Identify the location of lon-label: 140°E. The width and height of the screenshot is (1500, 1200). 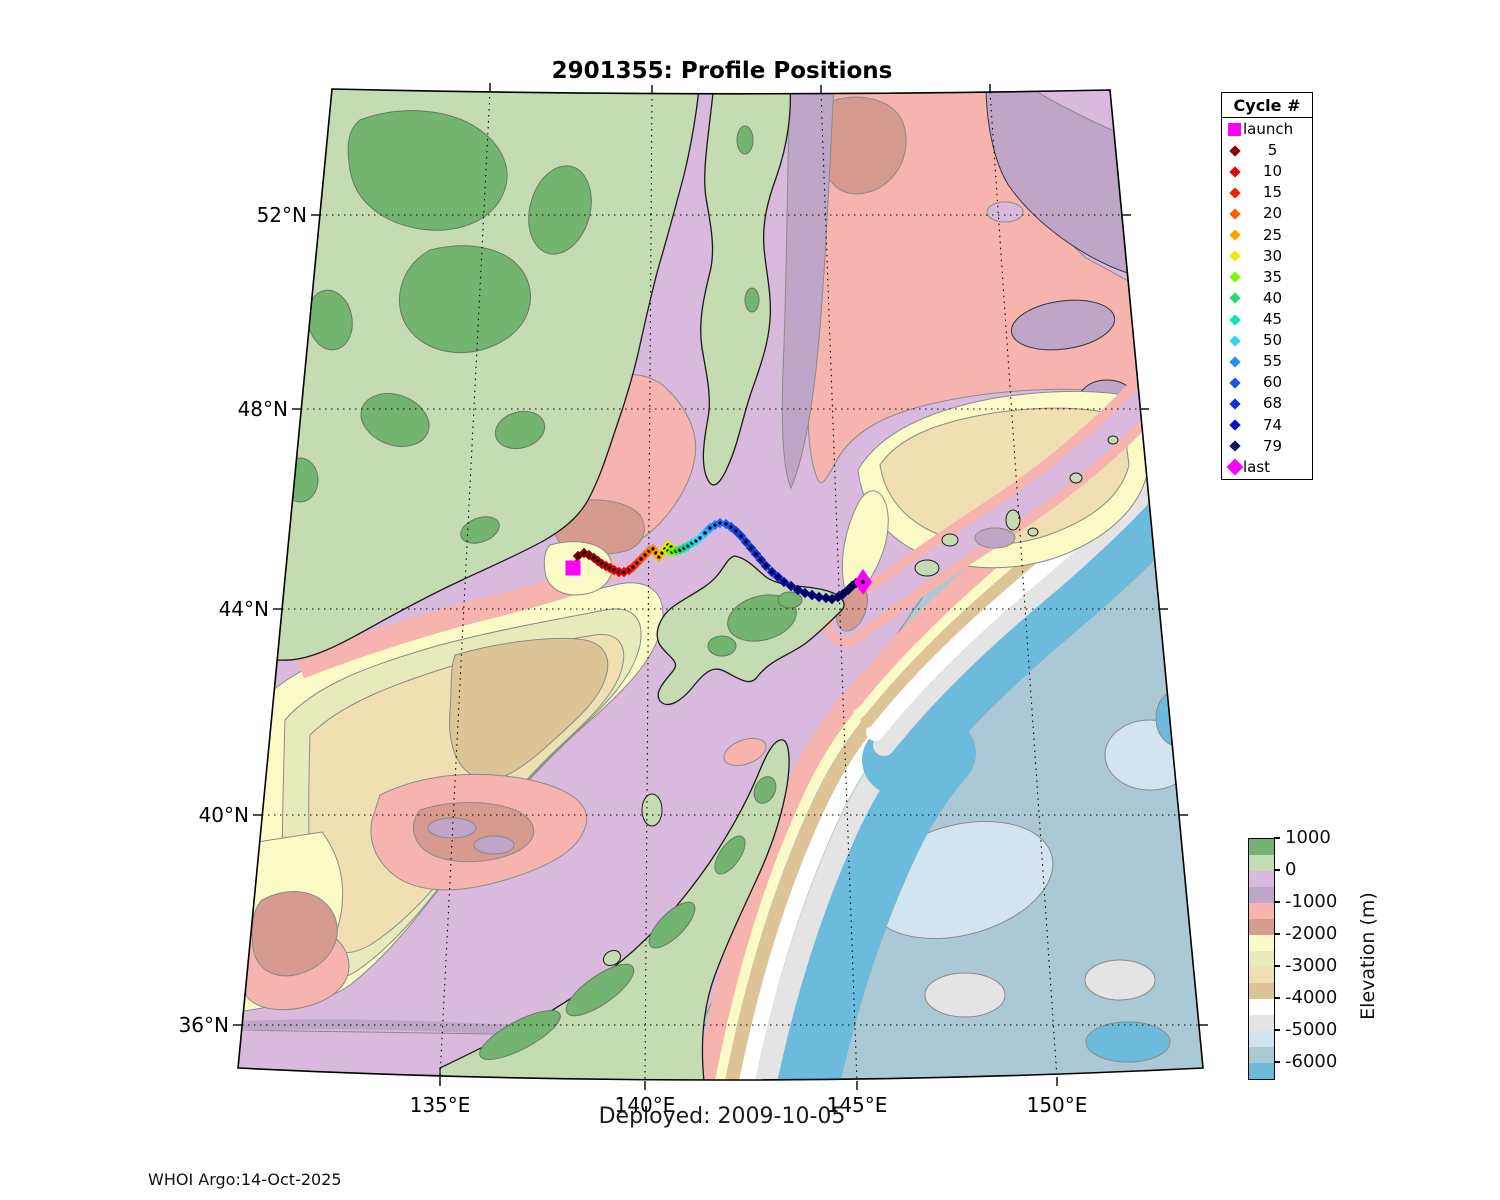
(645, 1105).